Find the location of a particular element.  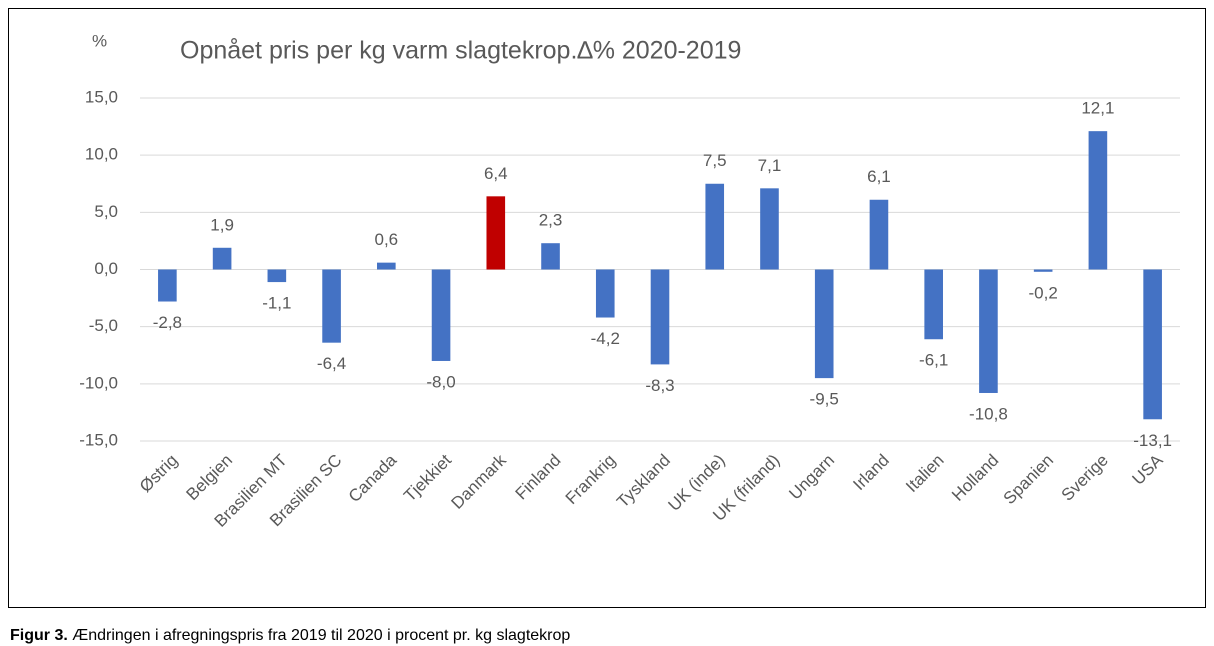

data-label: -1,1 is located at coordinates (276, 303).